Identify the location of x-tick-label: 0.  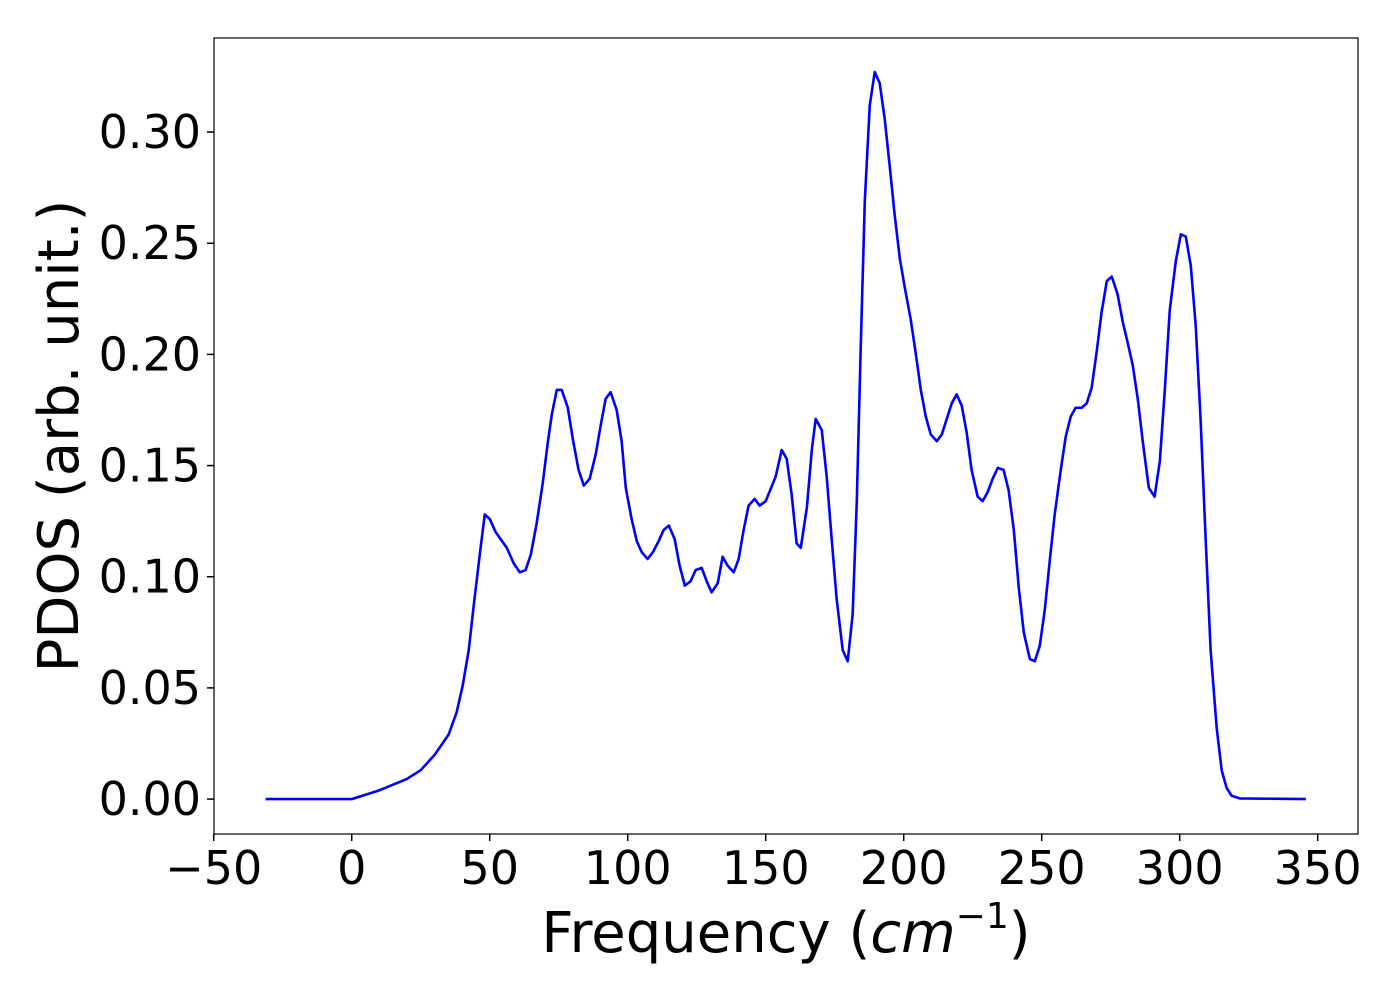
(351, 868).